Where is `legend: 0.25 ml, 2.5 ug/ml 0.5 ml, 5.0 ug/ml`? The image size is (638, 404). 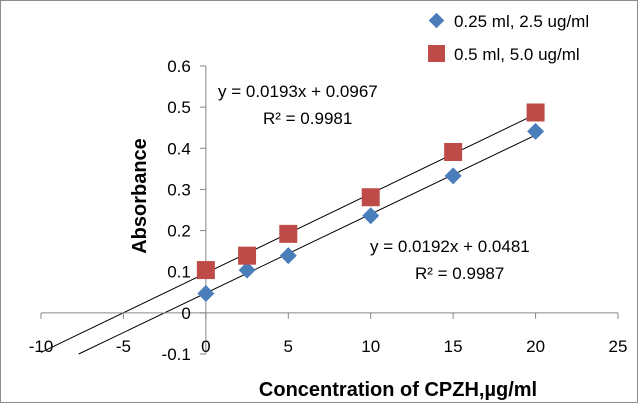
legend: 0.25 ml, 2.5 ug/ml 0.5 ml, 5.0 ug/ml is located at coordinates (508, 38).